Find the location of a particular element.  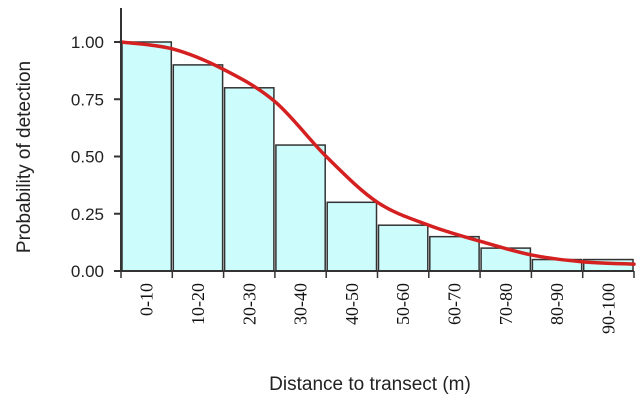

x-category-label: 10-20 is located at coordinates (198, 304).